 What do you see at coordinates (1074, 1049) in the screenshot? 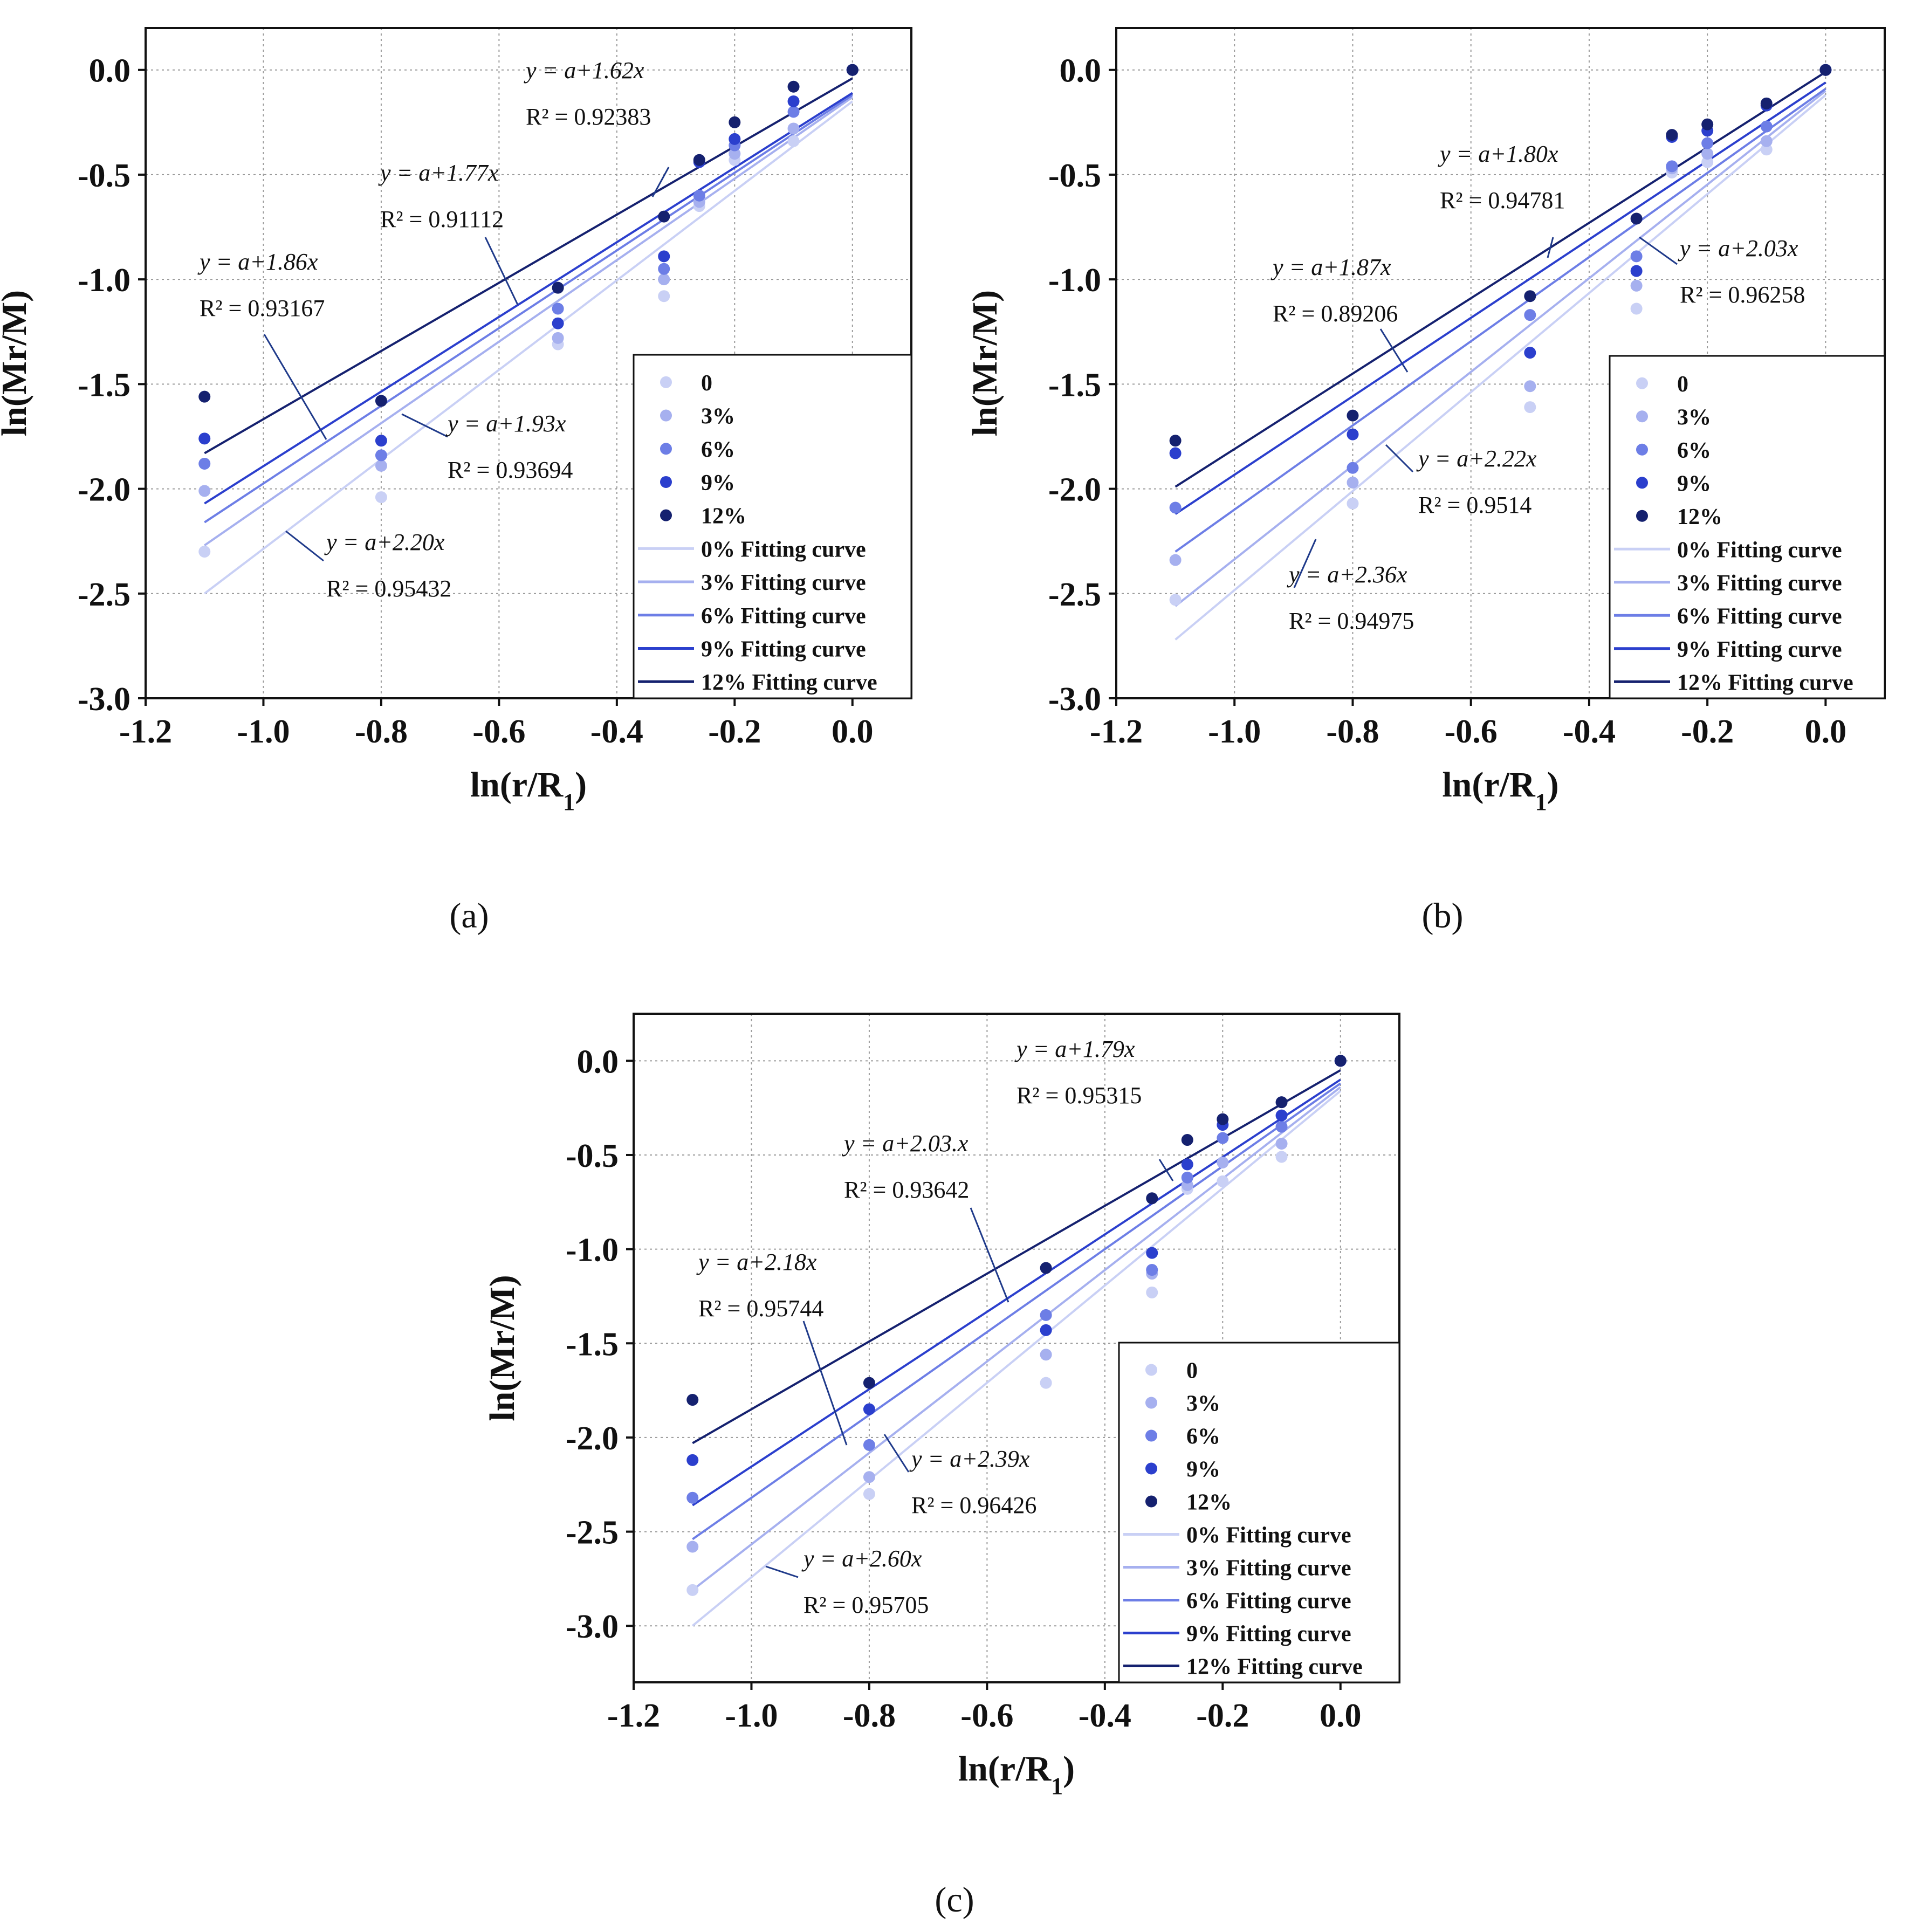
I see `fit-equation-label: y = a+1.79x` at bounding box center [1074, 1049].